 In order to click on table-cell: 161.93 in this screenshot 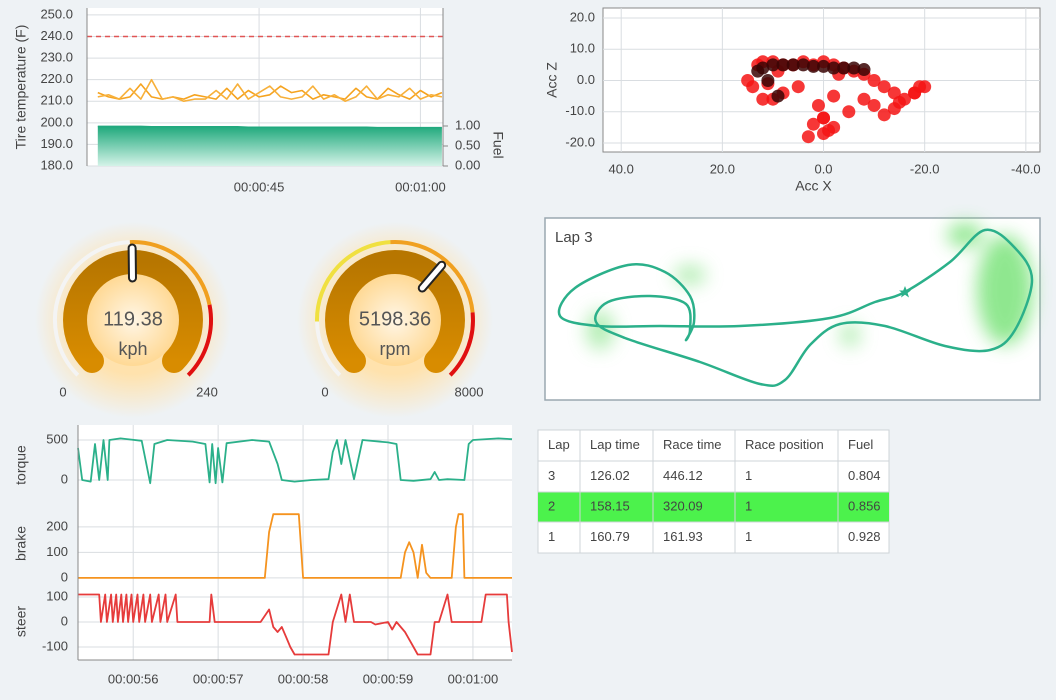, I will do `click(683, 536)`.